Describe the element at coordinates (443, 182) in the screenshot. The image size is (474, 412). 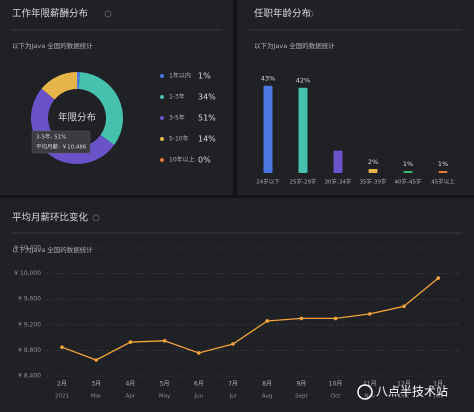
I see `x-tick-label: 45岁以上` at that location.